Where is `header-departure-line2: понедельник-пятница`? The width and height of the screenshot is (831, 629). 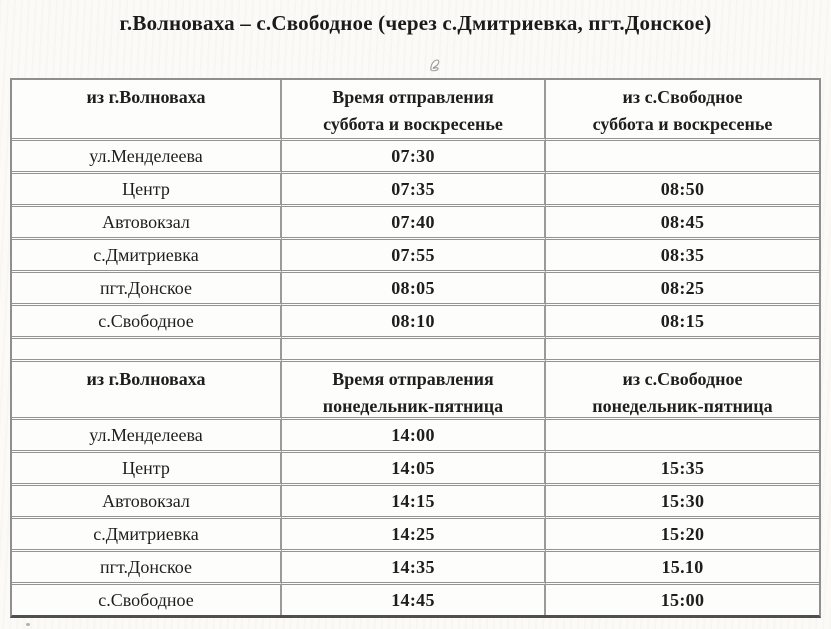
header-departure-line2: понедельник-пятница is located at coordinates (413, 406).